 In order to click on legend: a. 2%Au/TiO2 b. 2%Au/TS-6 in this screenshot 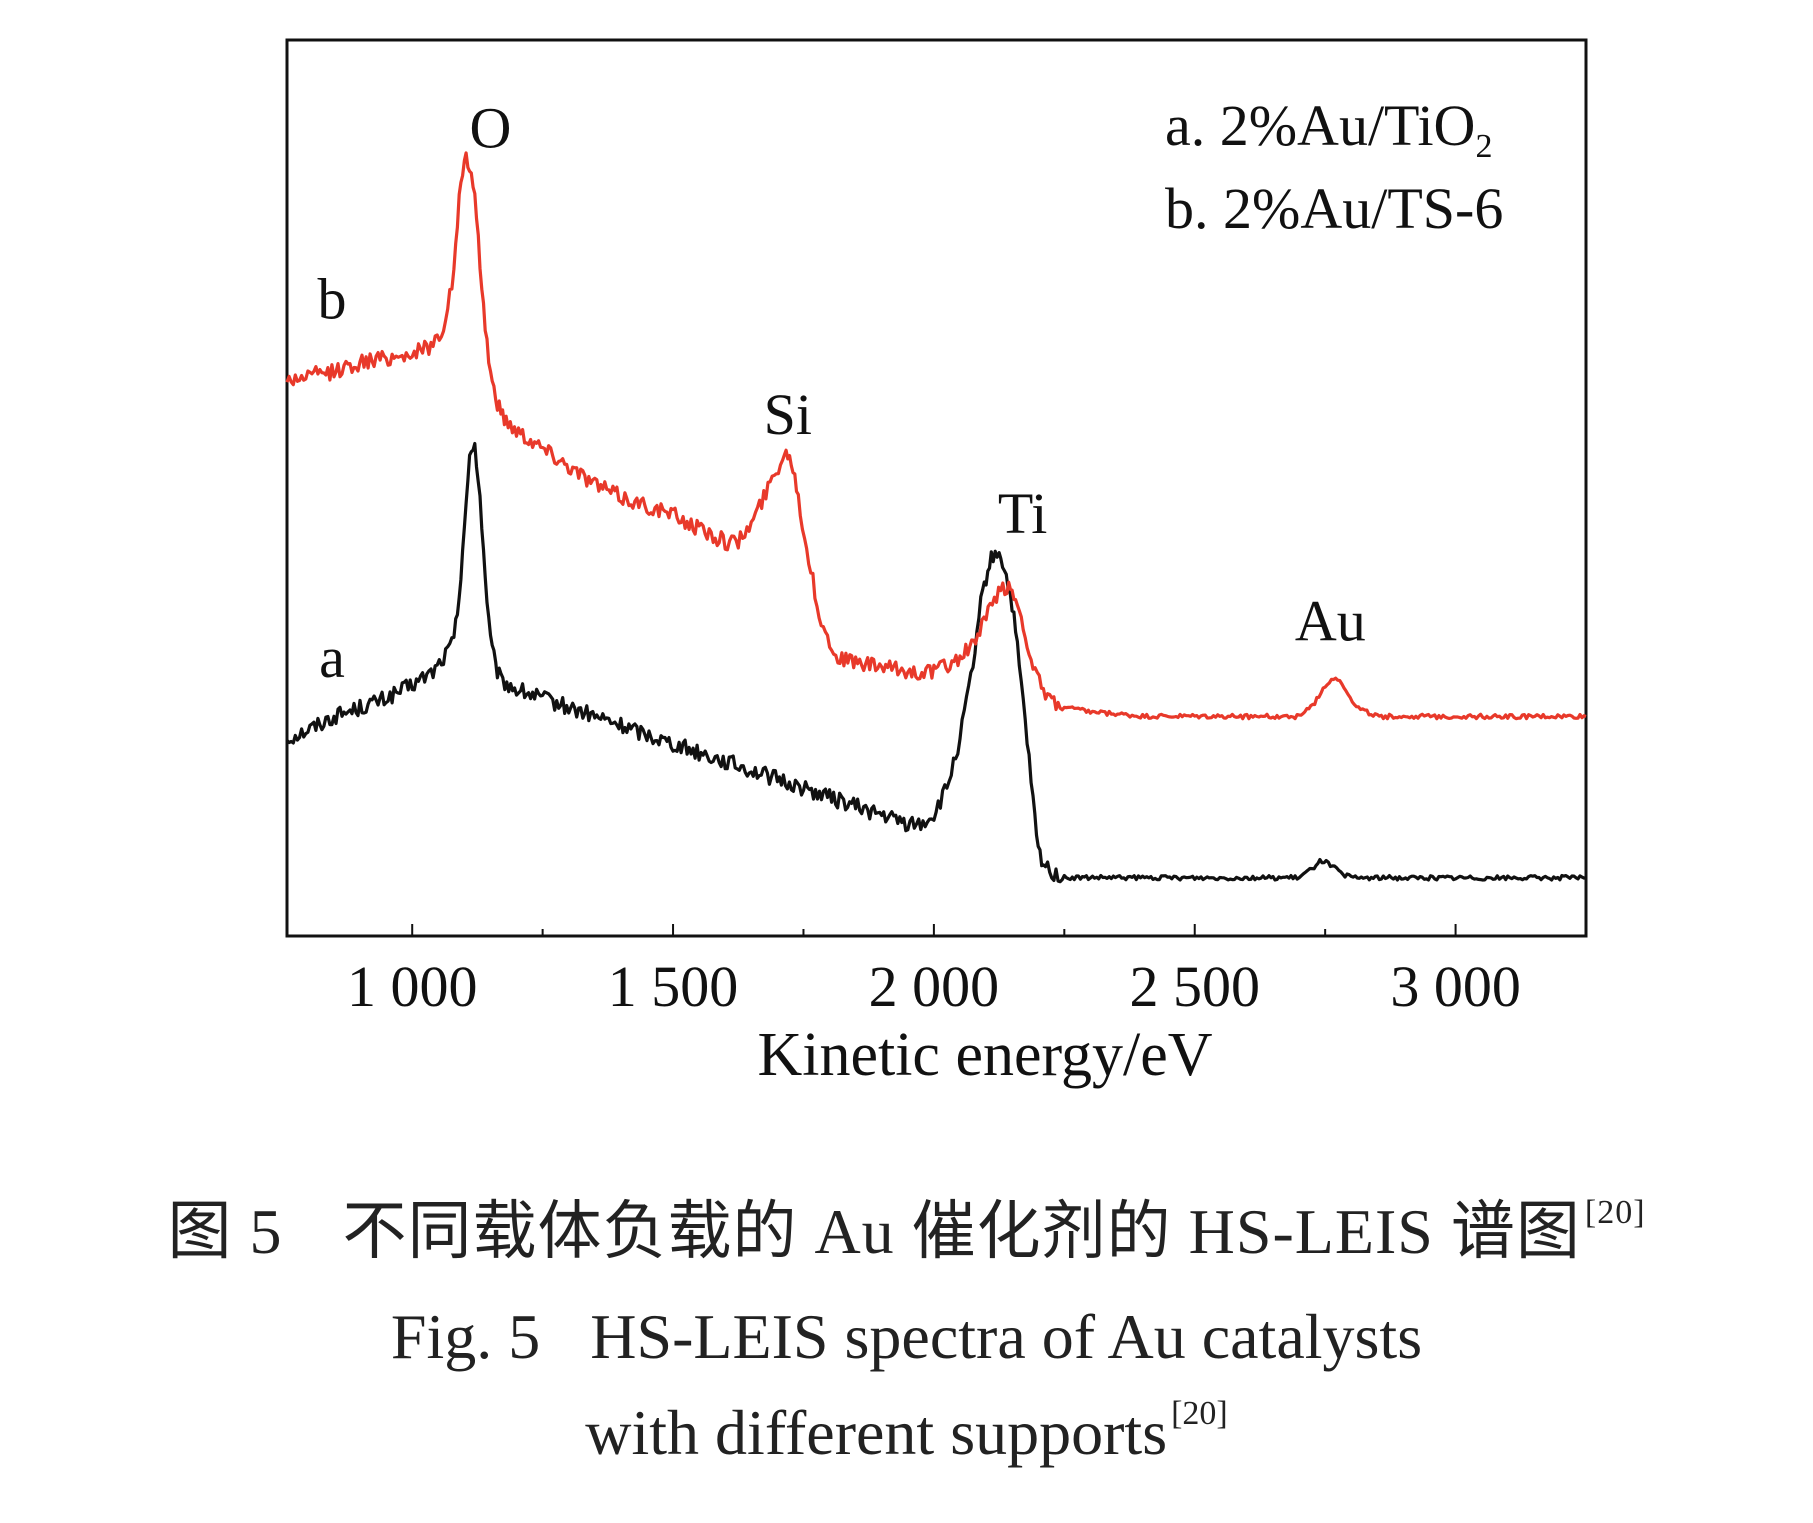, I will do `click(1334, 167)`.